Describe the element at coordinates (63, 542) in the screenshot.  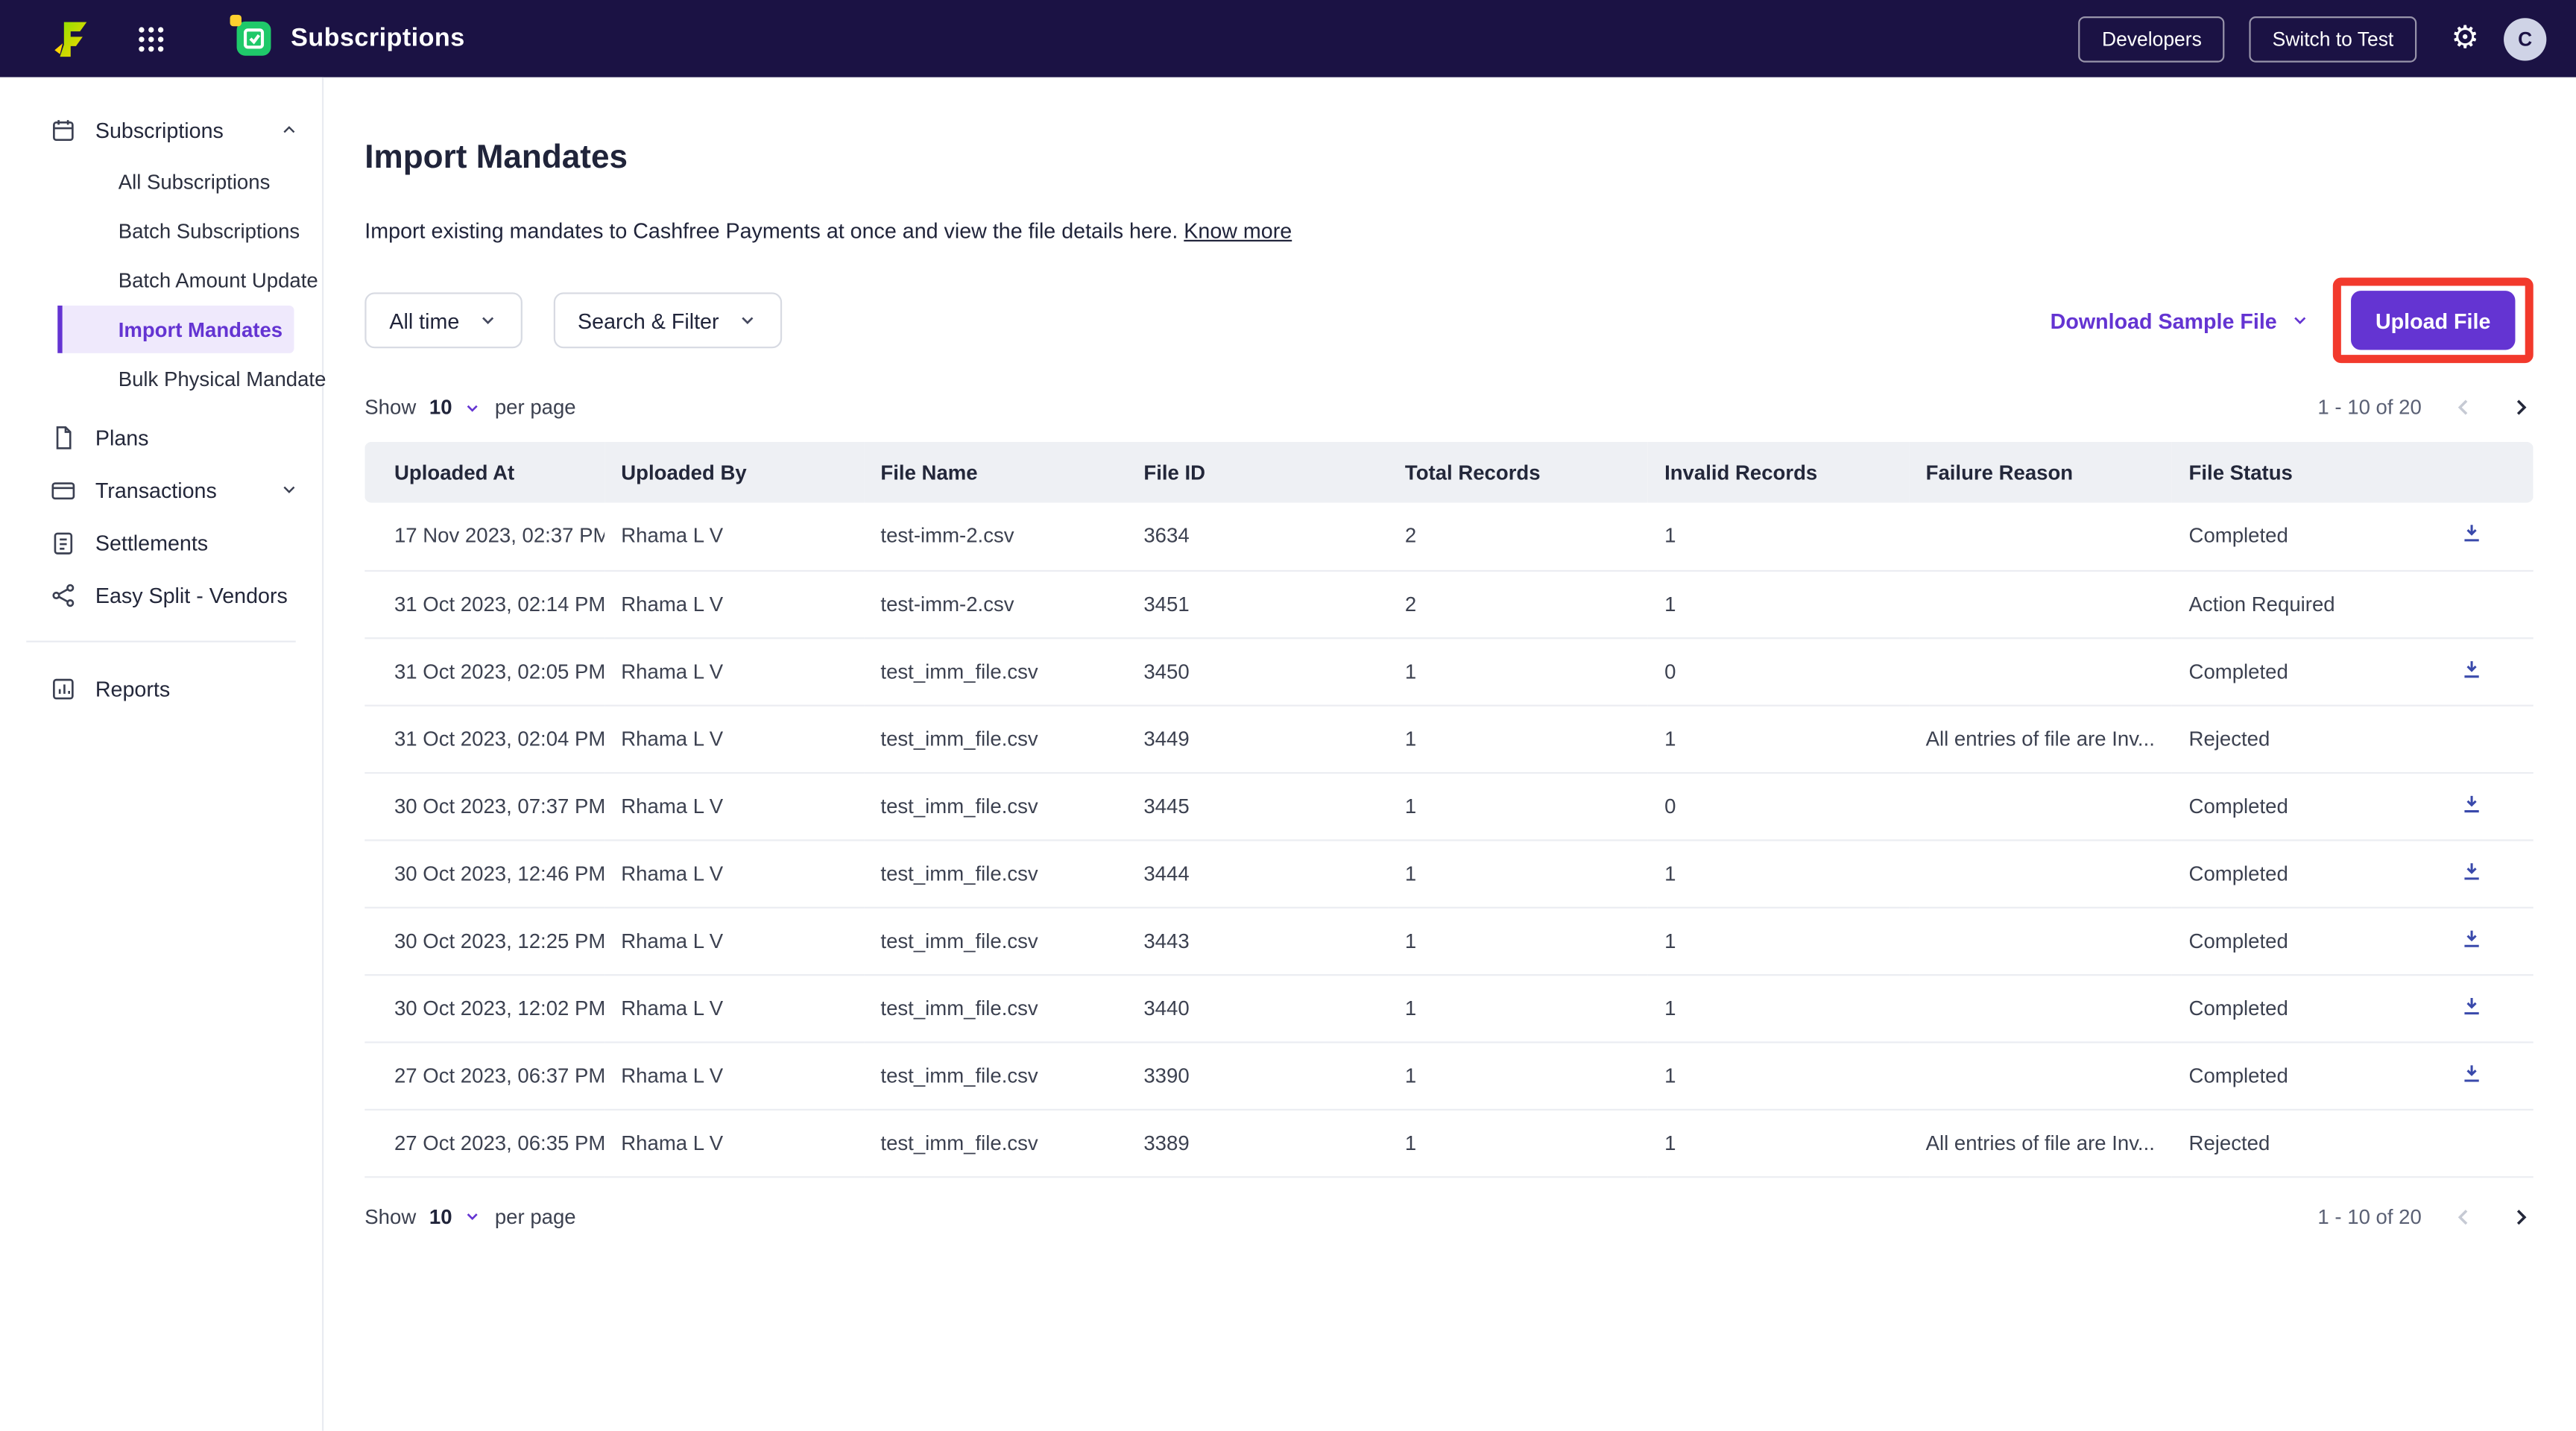
I see `settlements-icon` at that location.